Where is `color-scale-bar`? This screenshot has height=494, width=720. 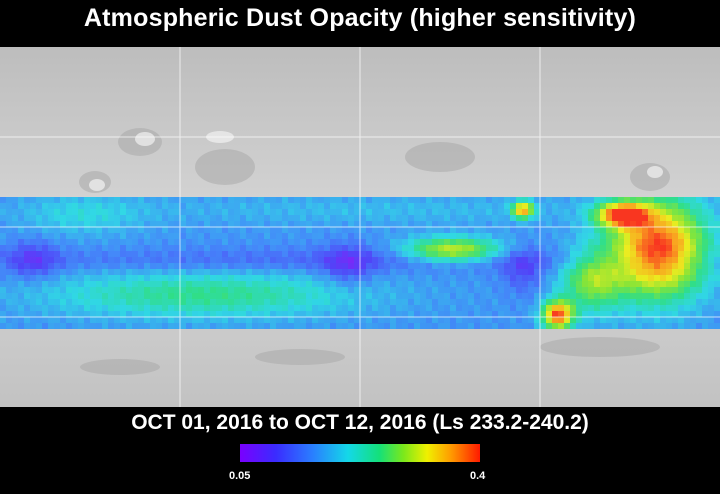
color-scale-bar is located at coordinates (360, 453).